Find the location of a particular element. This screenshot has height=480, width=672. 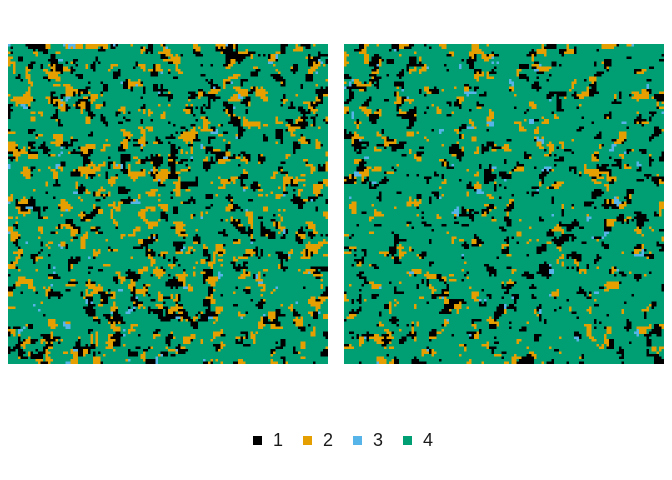

legend-label-3: 3 is located at coordinates (378, 440).